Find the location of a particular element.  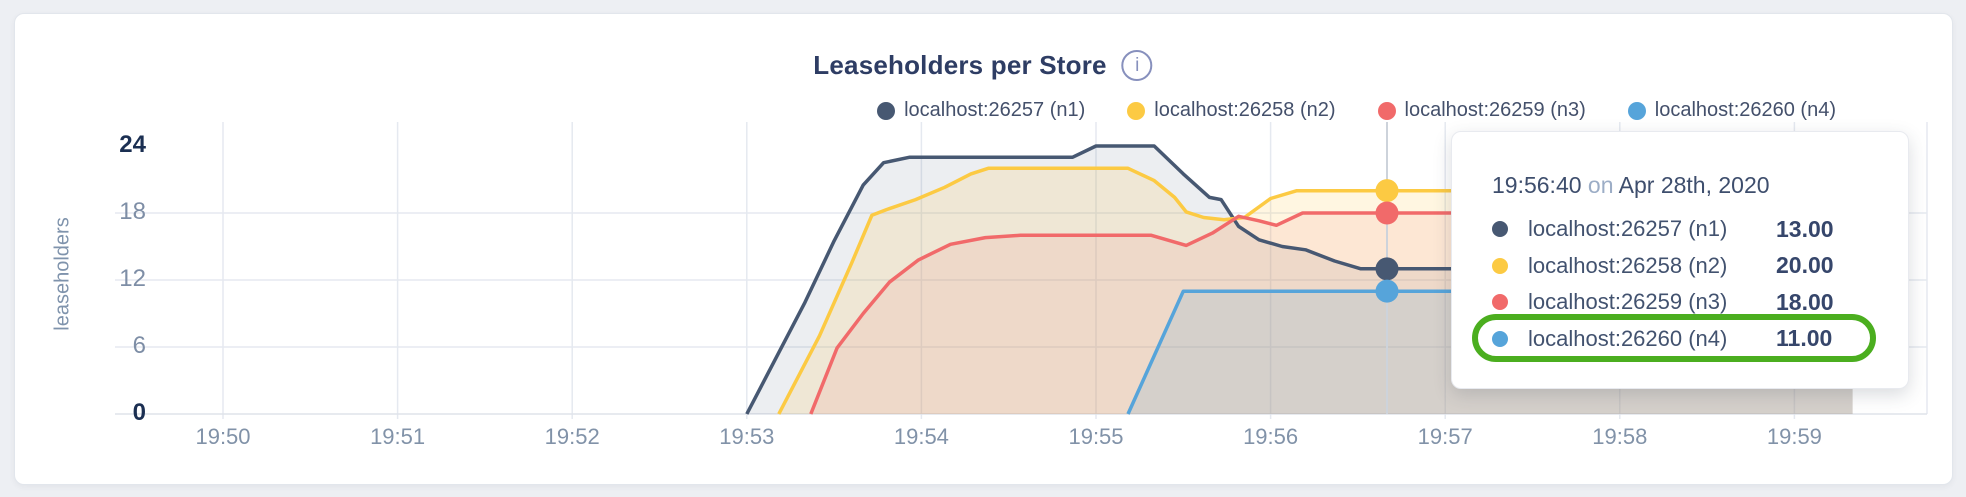

chart-header: Leaseholders per Store i is located at coordinates (983, 65).